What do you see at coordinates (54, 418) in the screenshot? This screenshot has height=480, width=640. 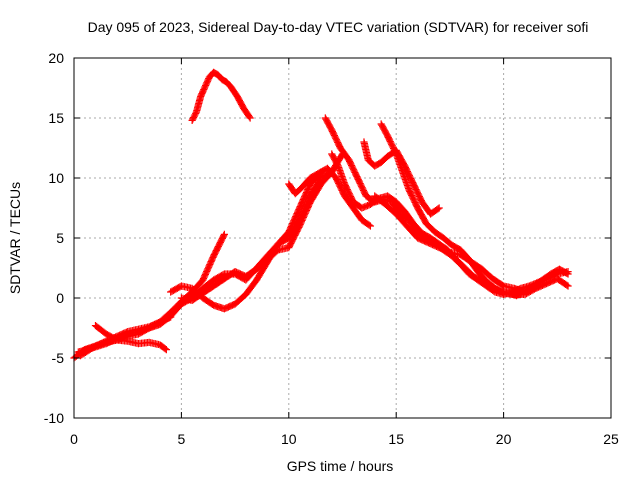 I see `y-tick-label: -10` at bounding box center [54, 418].